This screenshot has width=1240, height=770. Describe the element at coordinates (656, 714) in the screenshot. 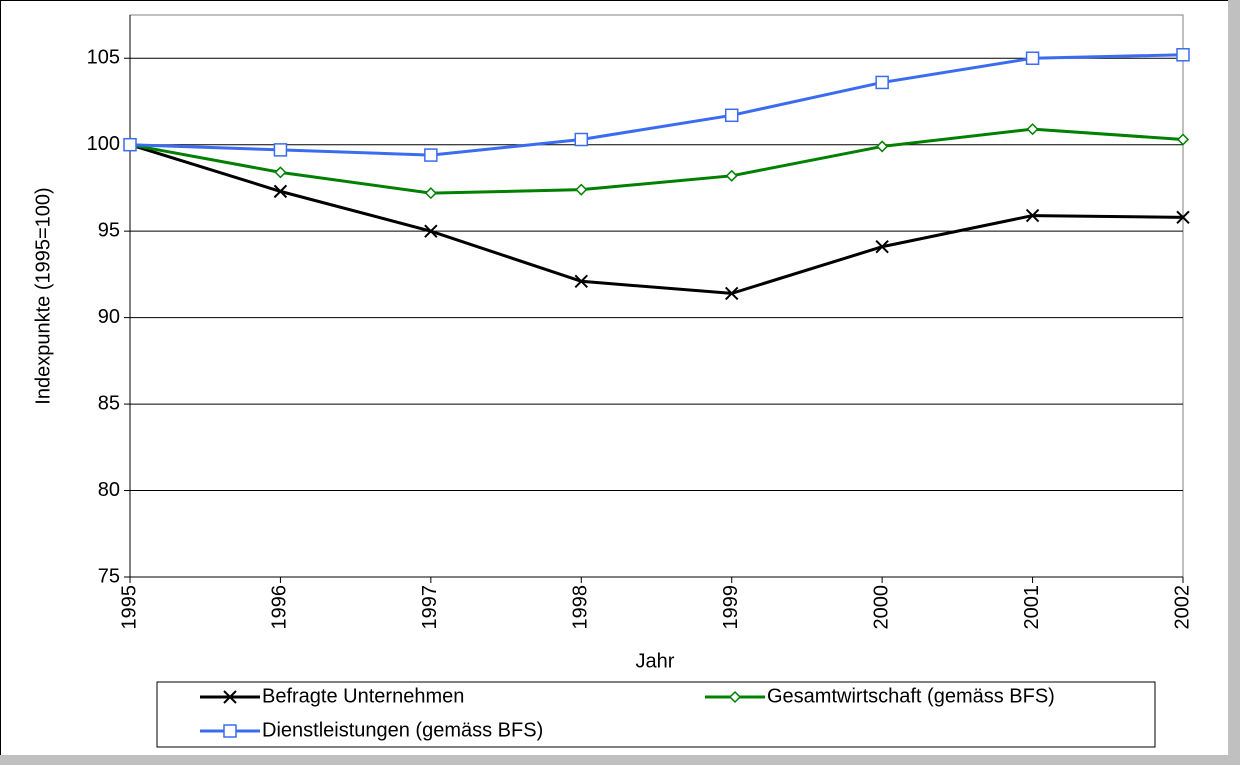

I see `legend` at that location.